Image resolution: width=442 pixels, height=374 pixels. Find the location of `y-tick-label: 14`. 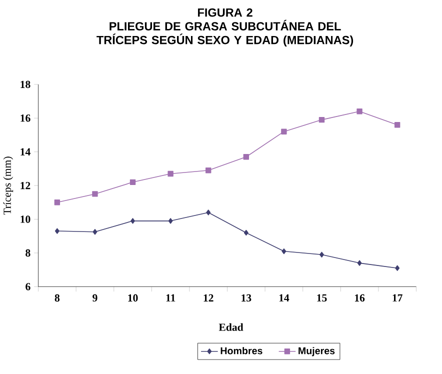

y-tick-label: 14 is located at coordinates (25, 152).